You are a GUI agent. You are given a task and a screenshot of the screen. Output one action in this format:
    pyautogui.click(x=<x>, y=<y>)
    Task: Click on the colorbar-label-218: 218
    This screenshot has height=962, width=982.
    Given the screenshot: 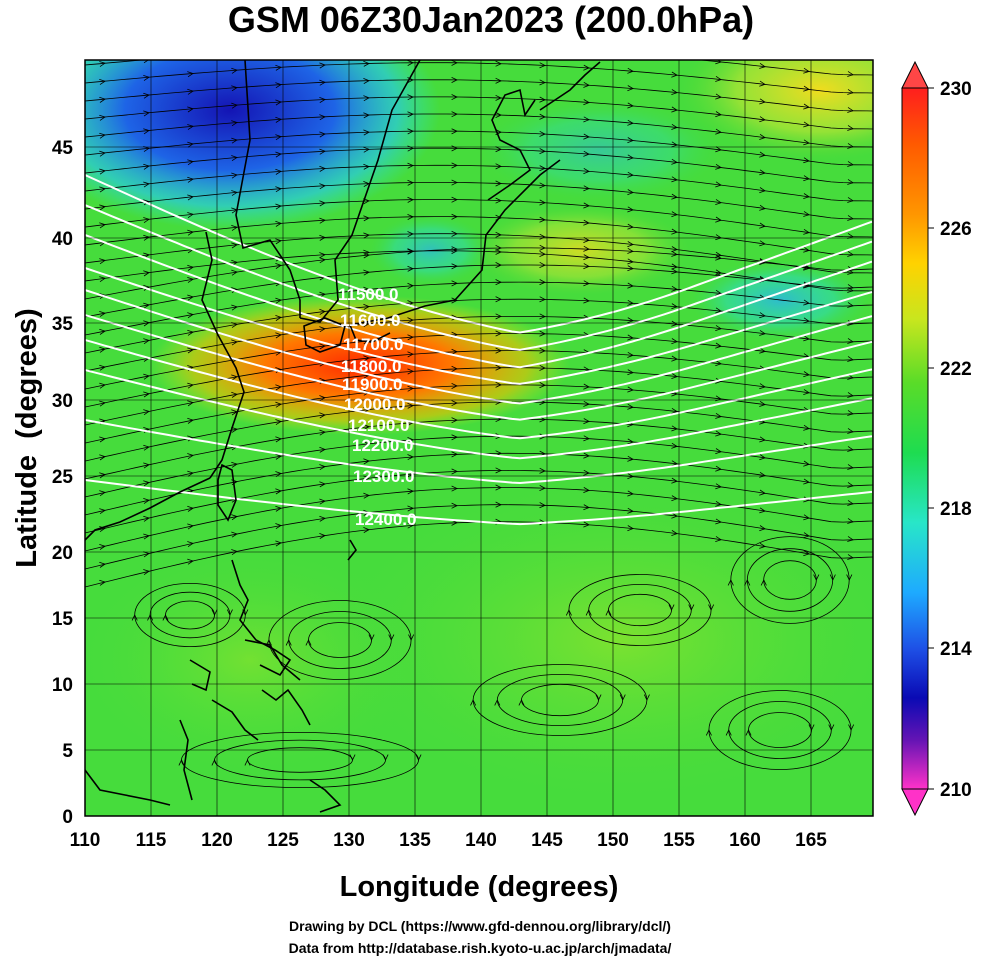 What is the action you would take?
    pyautogui.click(x=956, y=509)
    